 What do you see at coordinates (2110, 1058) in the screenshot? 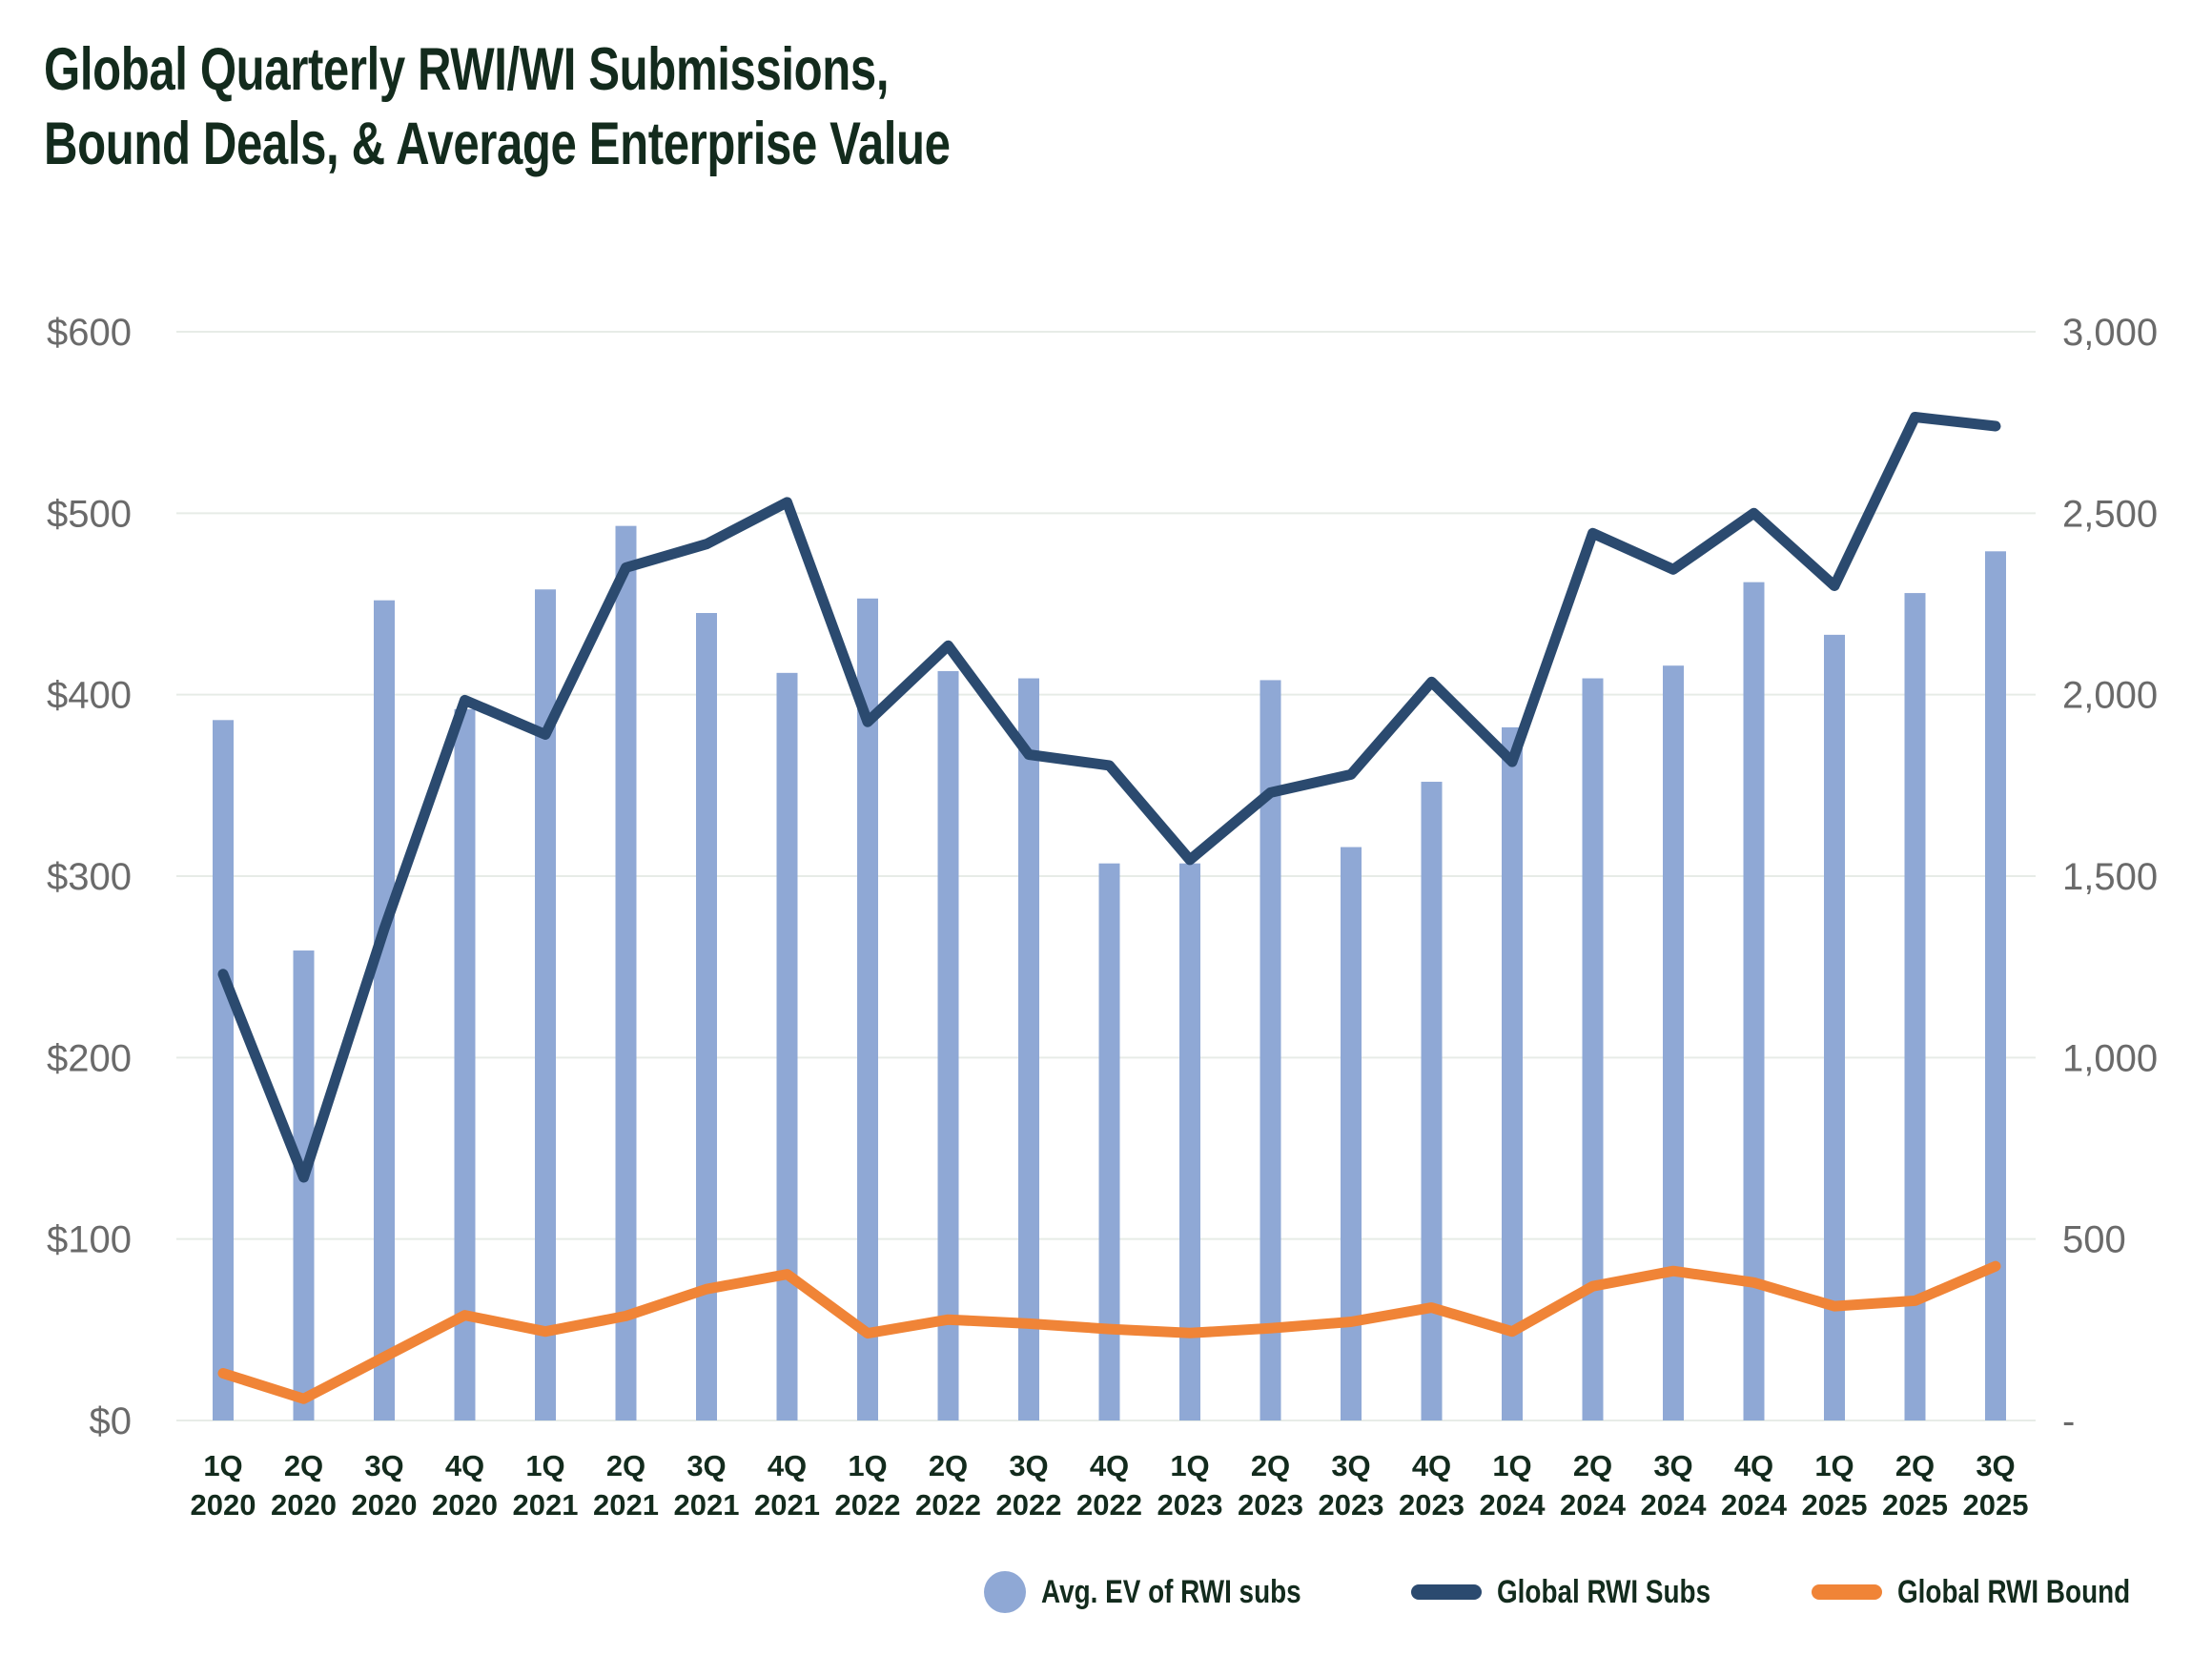
I see `right-axis-tick-label: 1,000` at bounding box center [2110, 1058].